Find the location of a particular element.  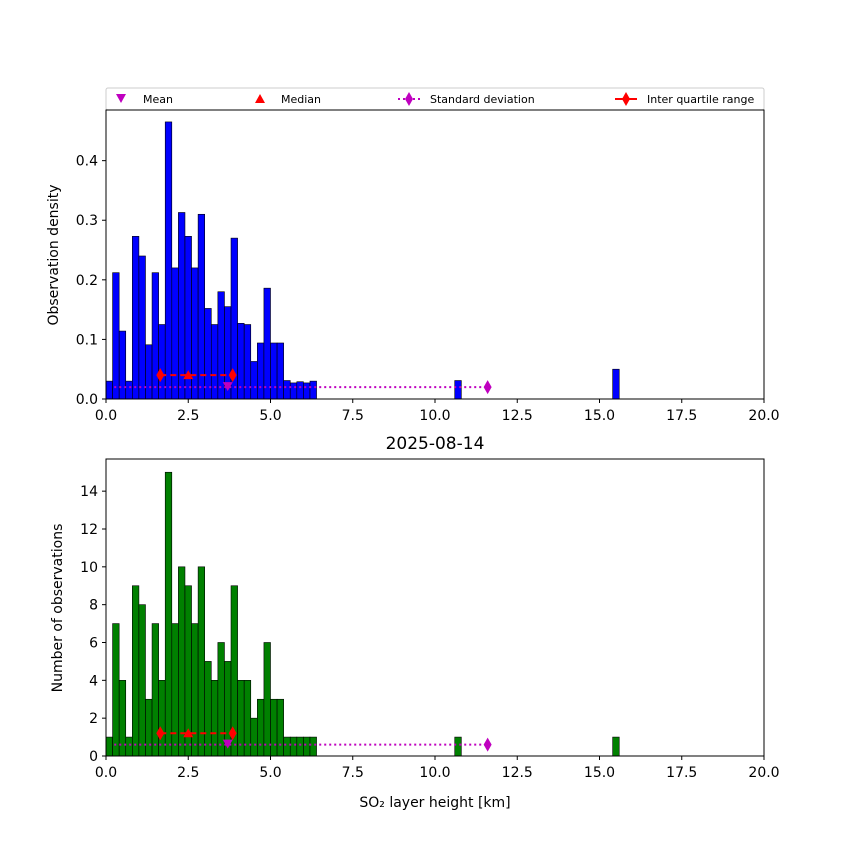

legend-label-std: Standard deviation is located at coordinates (482, 99).